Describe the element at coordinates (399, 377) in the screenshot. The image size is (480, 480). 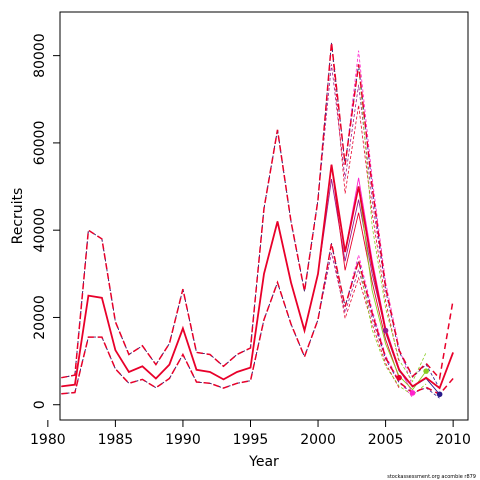
I see `retro-point-2006` at that location.